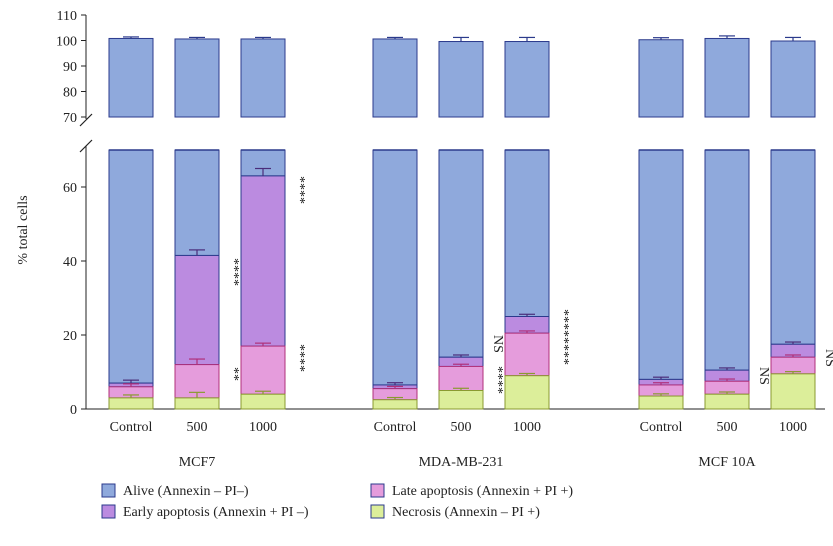 The width and height of the screenshot is (833, 546). I want to click on significance-annotation: ********, so click(563, 337).